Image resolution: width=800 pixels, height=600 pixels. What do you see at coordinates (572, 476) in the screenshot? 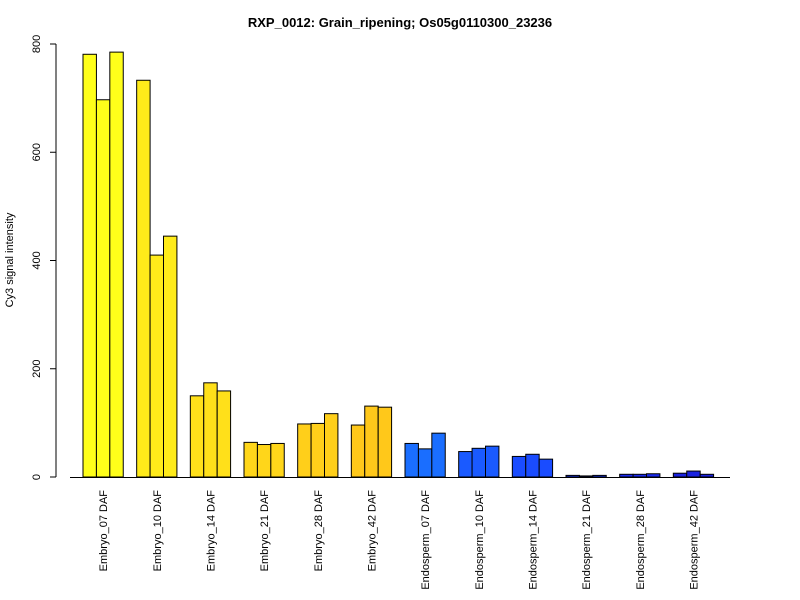
I see `bar-endosperm-21-daf-rep1` at bounding box center [572, 476].